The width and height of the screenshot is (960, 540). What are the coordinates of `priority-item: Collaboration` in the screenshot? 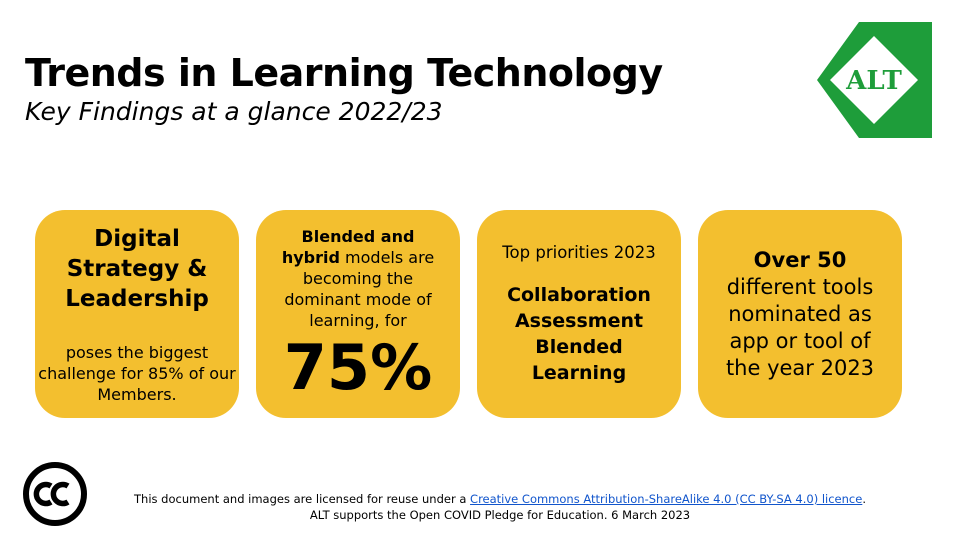 It's located at (579, 295).